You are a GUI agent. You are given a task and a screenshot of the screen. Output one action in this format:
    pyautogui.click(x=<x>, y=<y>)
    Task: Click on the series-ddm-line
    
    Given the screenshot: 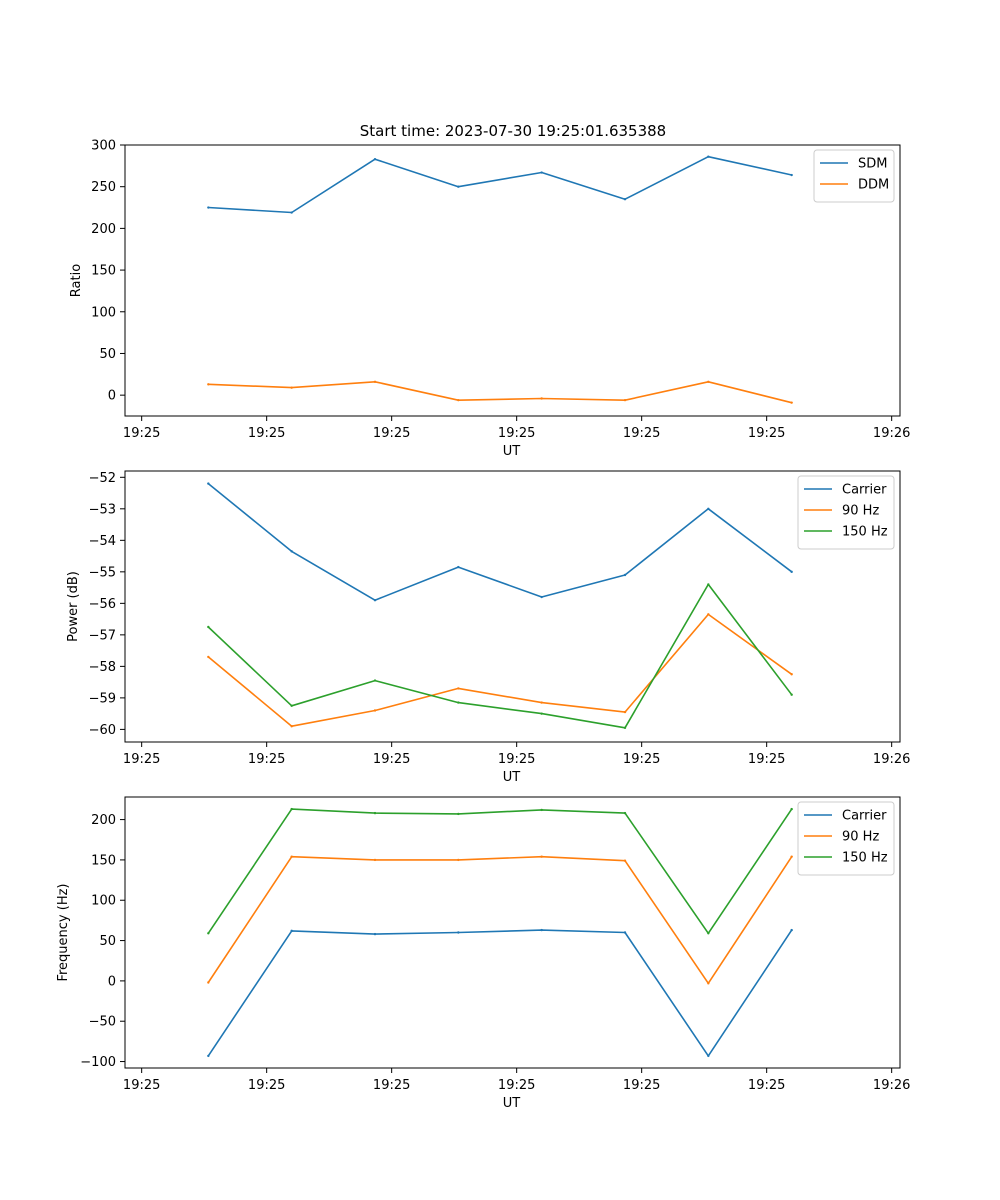 What is the action you would take?
    pyautogui.click(x=500, y=392)
    